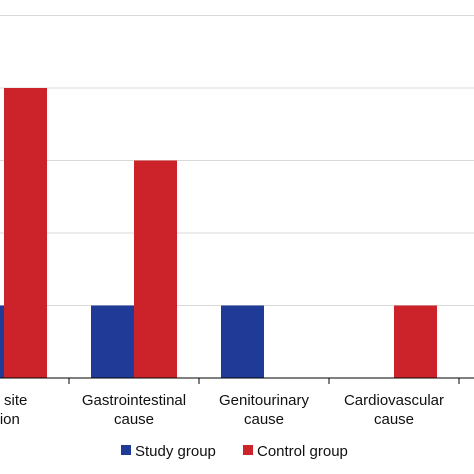 The image size is (474, 474). What do you see at coordinates (264, 381) in the screenshot?
I see `x-axis-ticks` at bounding box center [264, 381].